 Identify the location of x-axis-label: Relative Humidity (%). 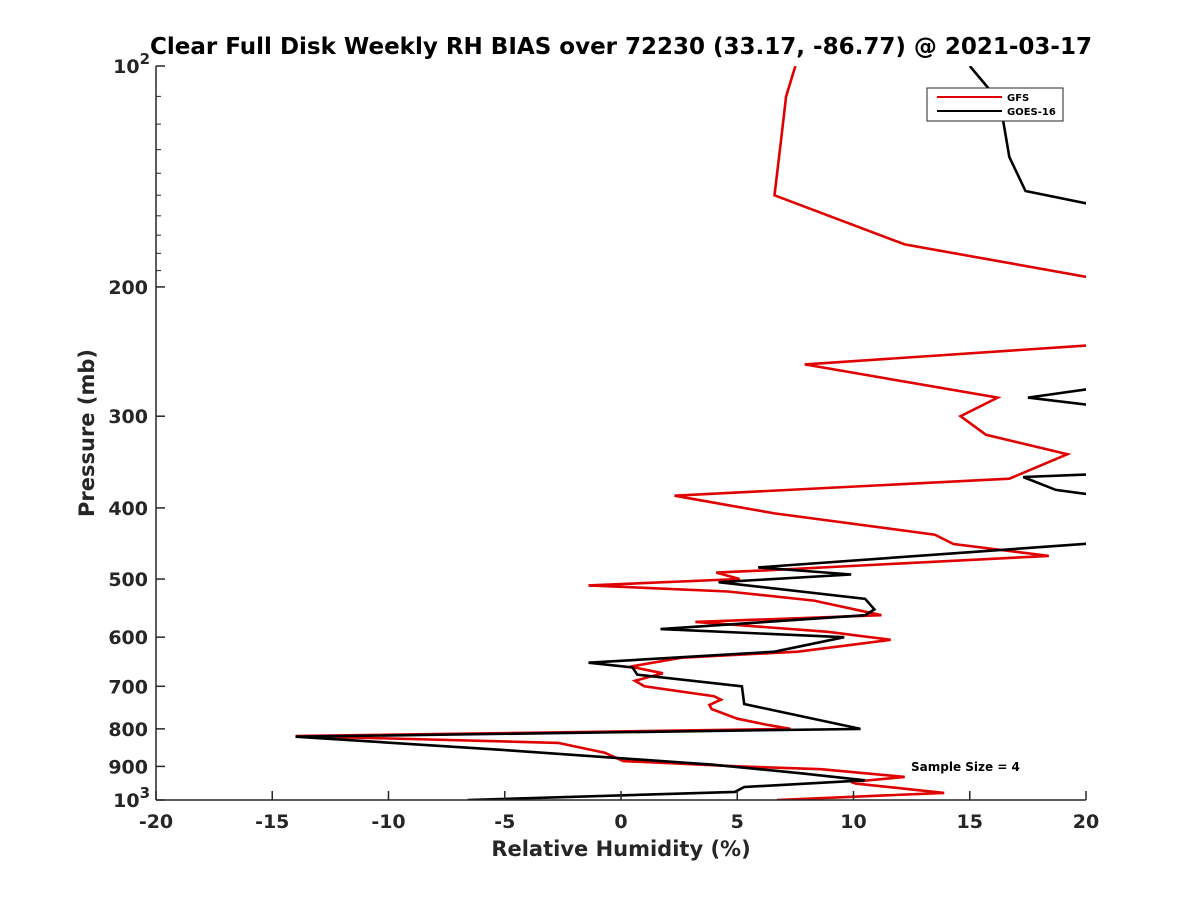
(620, 849).